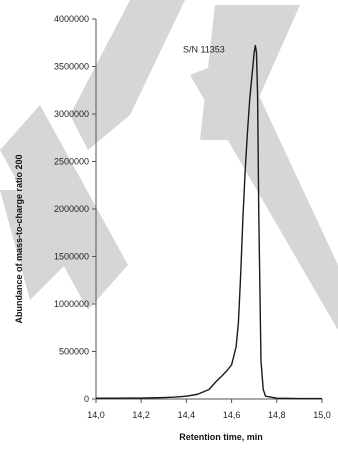  What do you see at coordinates (71, 114) in the screenshot?
I see `y-tick-label: 3000000` at bounding box center [71, 114].